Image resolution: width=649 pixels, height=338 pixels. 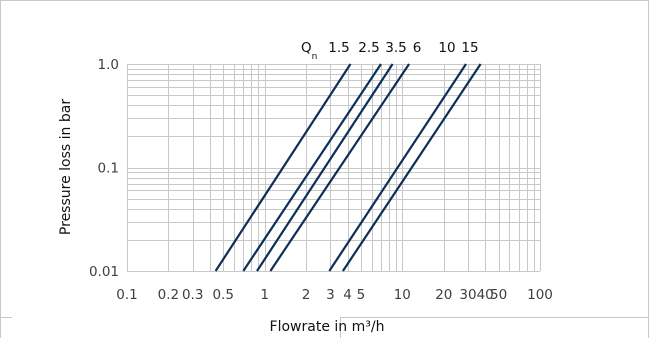 What do you see at coordinates (498, 295) in the screenshot?
I see `x-tick-label: 50` at bounding box center [498, 295].